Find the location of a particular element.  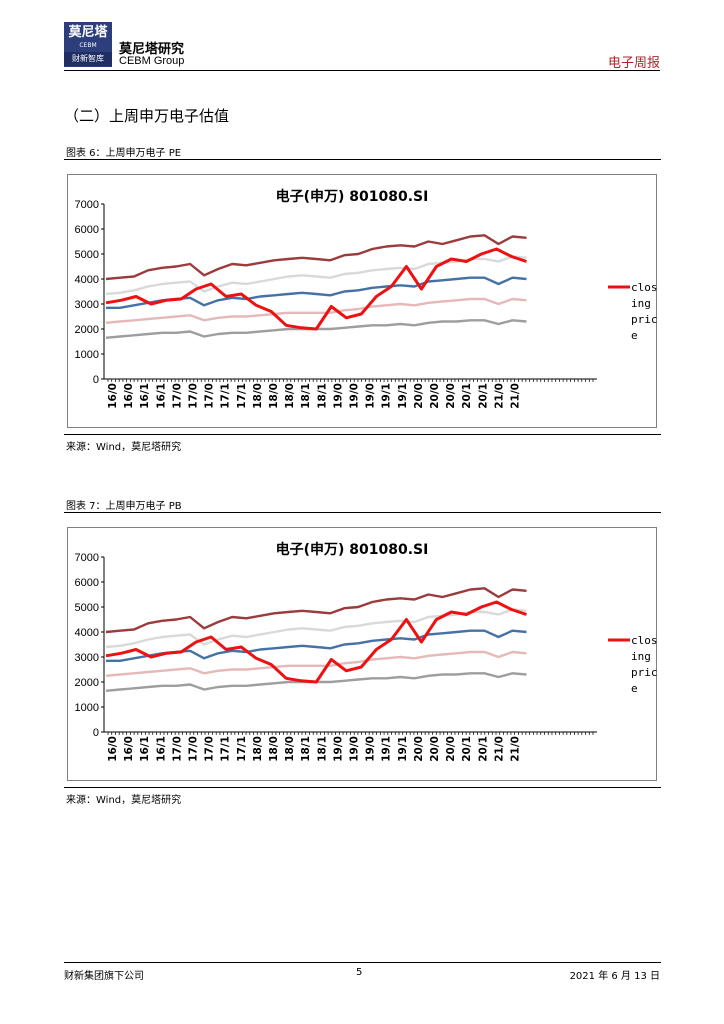

figure-source-pb: 来源：Wind，莫尼塔研究 is located at coordinates (124, 800).